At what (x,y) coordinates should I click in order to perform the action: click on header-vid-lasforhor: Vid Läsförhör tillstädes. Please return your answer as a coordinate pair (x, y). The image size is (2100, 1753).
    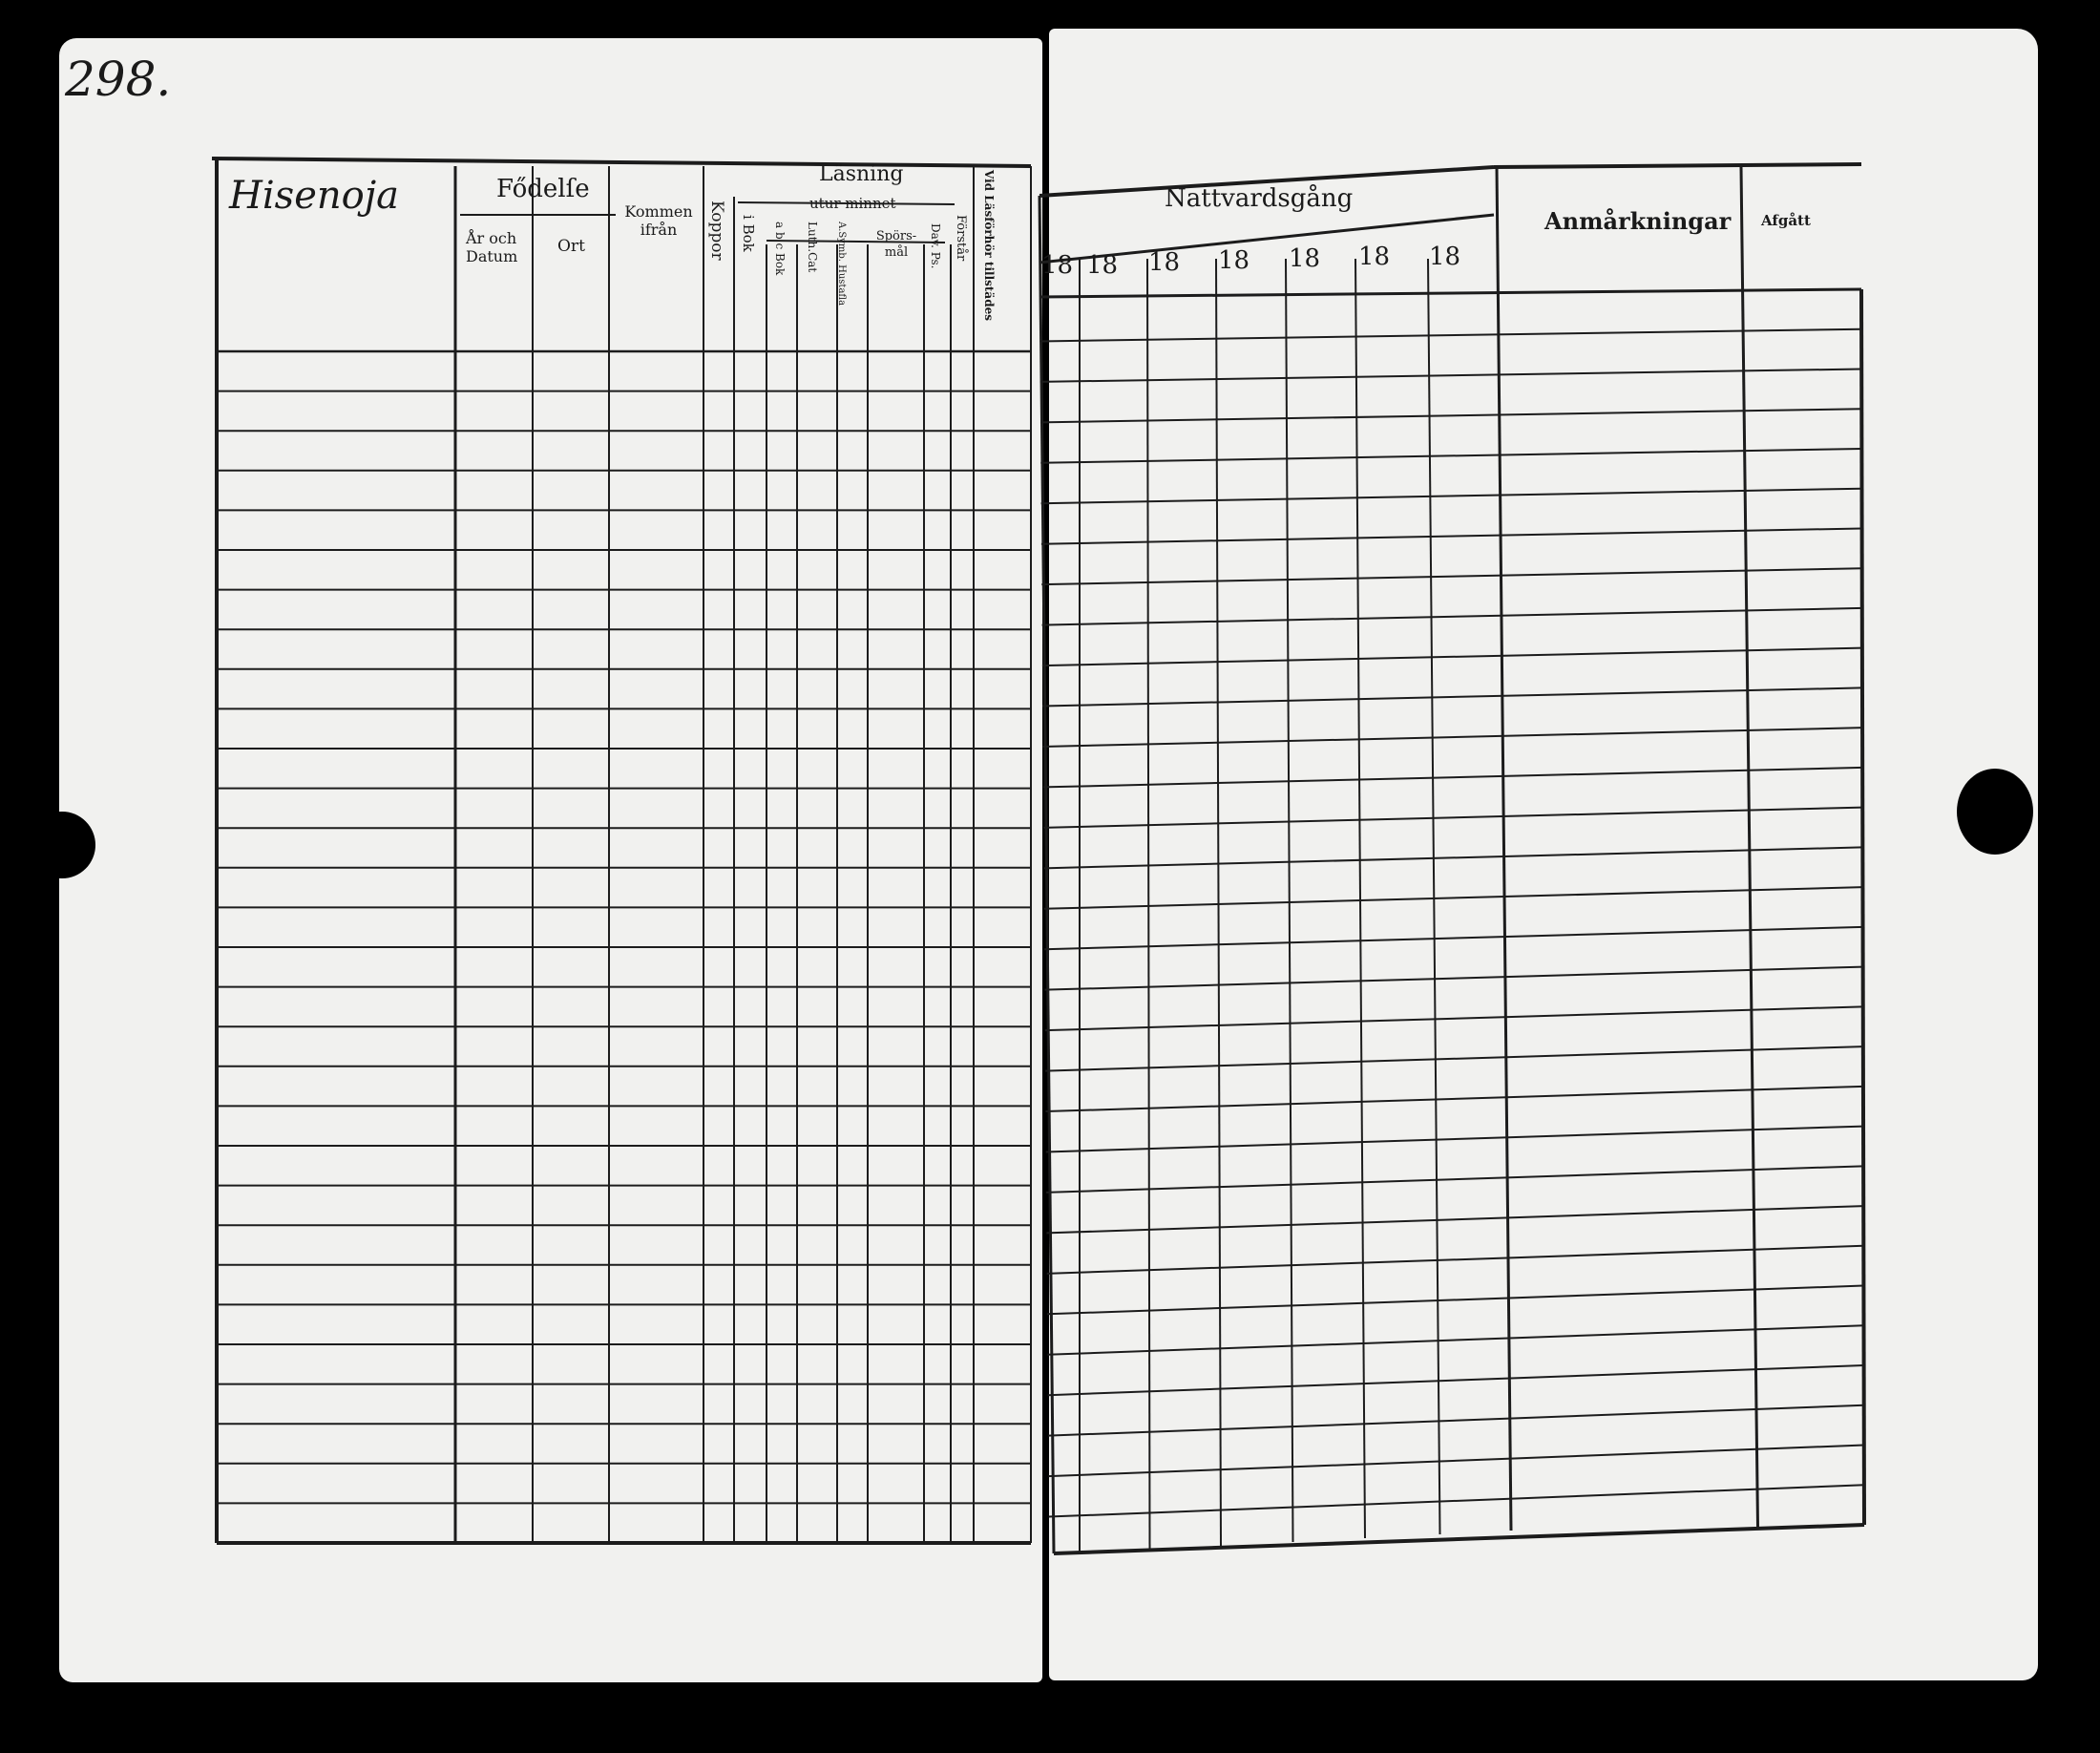
    Looking at the image, I should click on (989, 245).